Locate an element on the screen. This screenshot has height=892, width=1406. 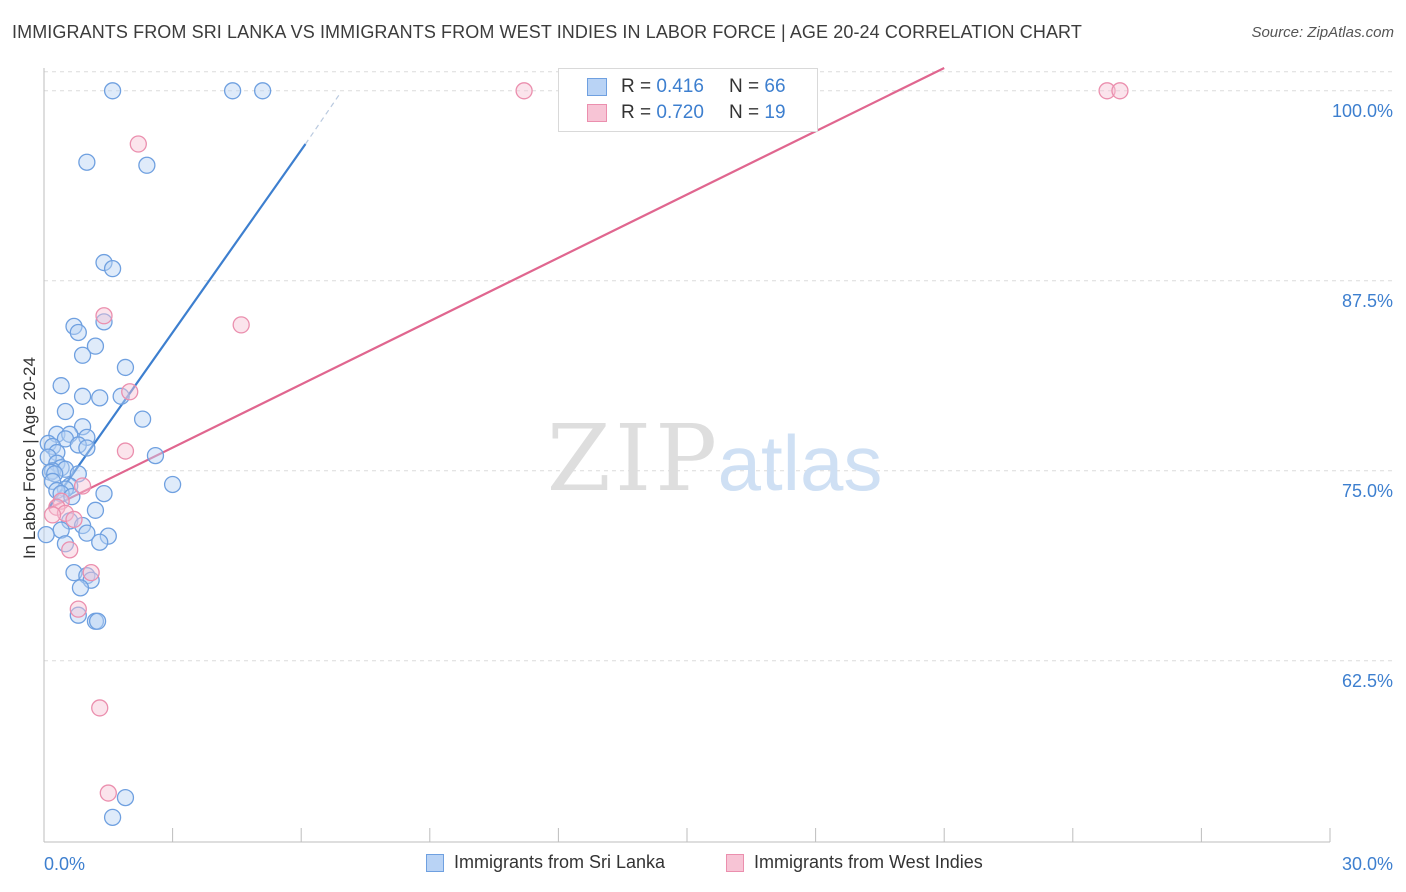
legend-swatch-west-indies is located at coordinates (735, 862).